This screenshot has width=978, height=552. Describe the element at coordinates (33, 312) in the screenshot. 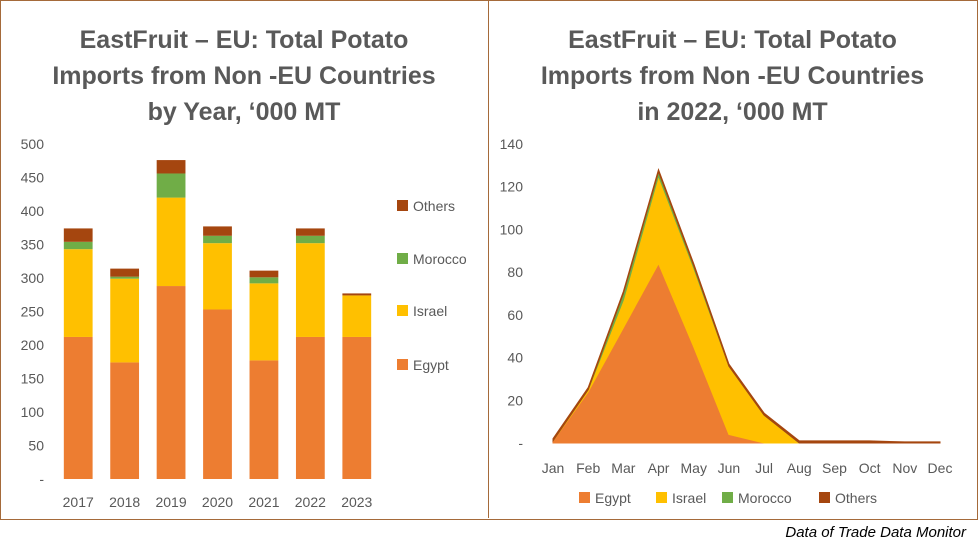

I see `y-tick-label-250: 250` at that location.